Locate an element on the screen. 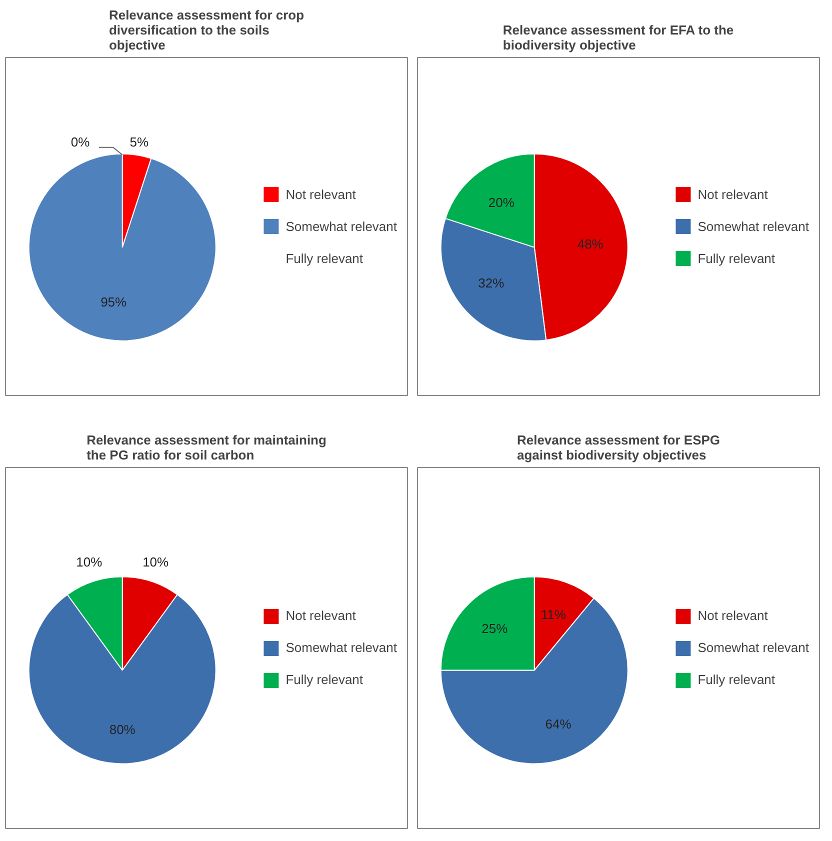  category-label: Fully relevant is located at coordinates (325, 258).